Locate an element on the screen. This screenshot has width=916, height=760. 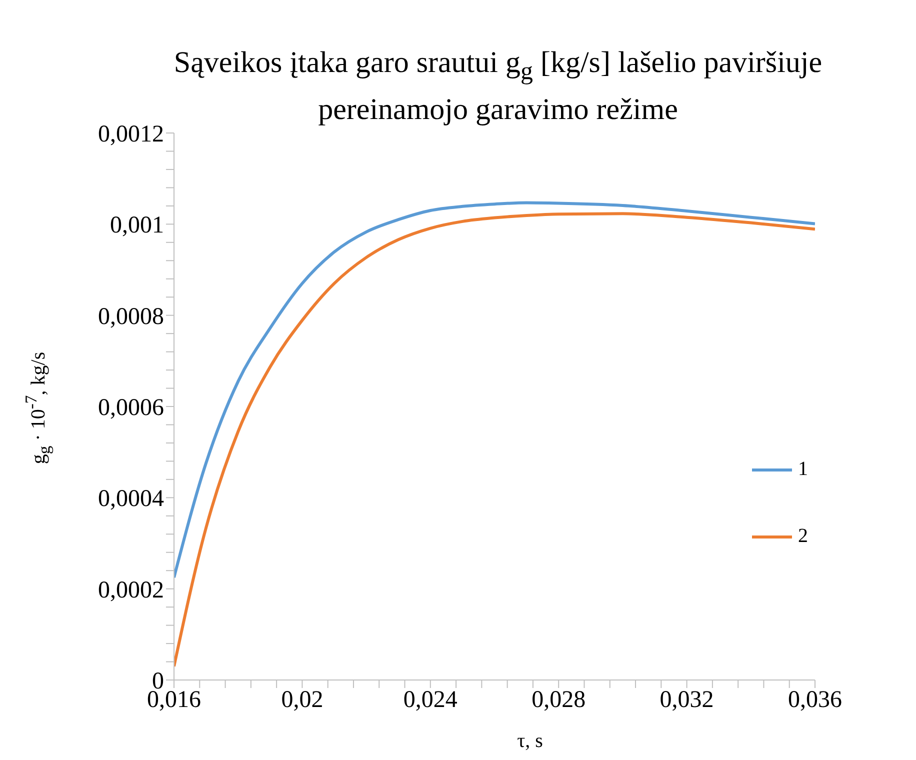
y-tick-label: 0,0004 is located at coordinates (131, 499).